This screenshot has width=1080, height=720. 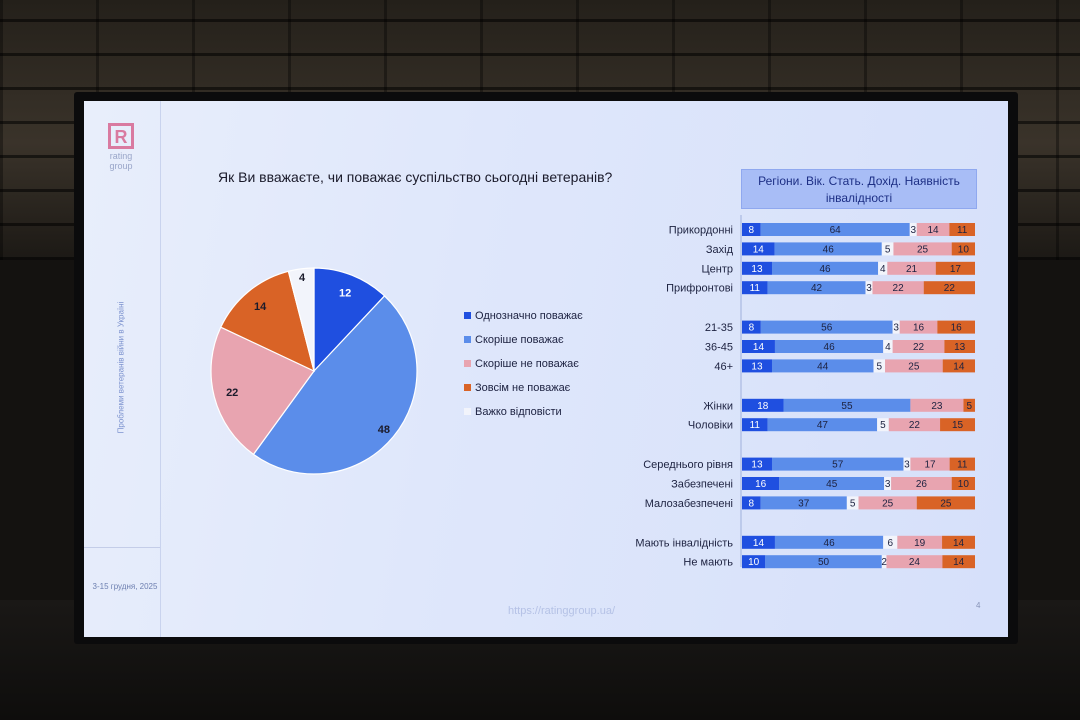 What do you see at coordinates (718, 269) in the screenshot?
I see `bar-row-label: Центр` at bounding box center [718, 269].